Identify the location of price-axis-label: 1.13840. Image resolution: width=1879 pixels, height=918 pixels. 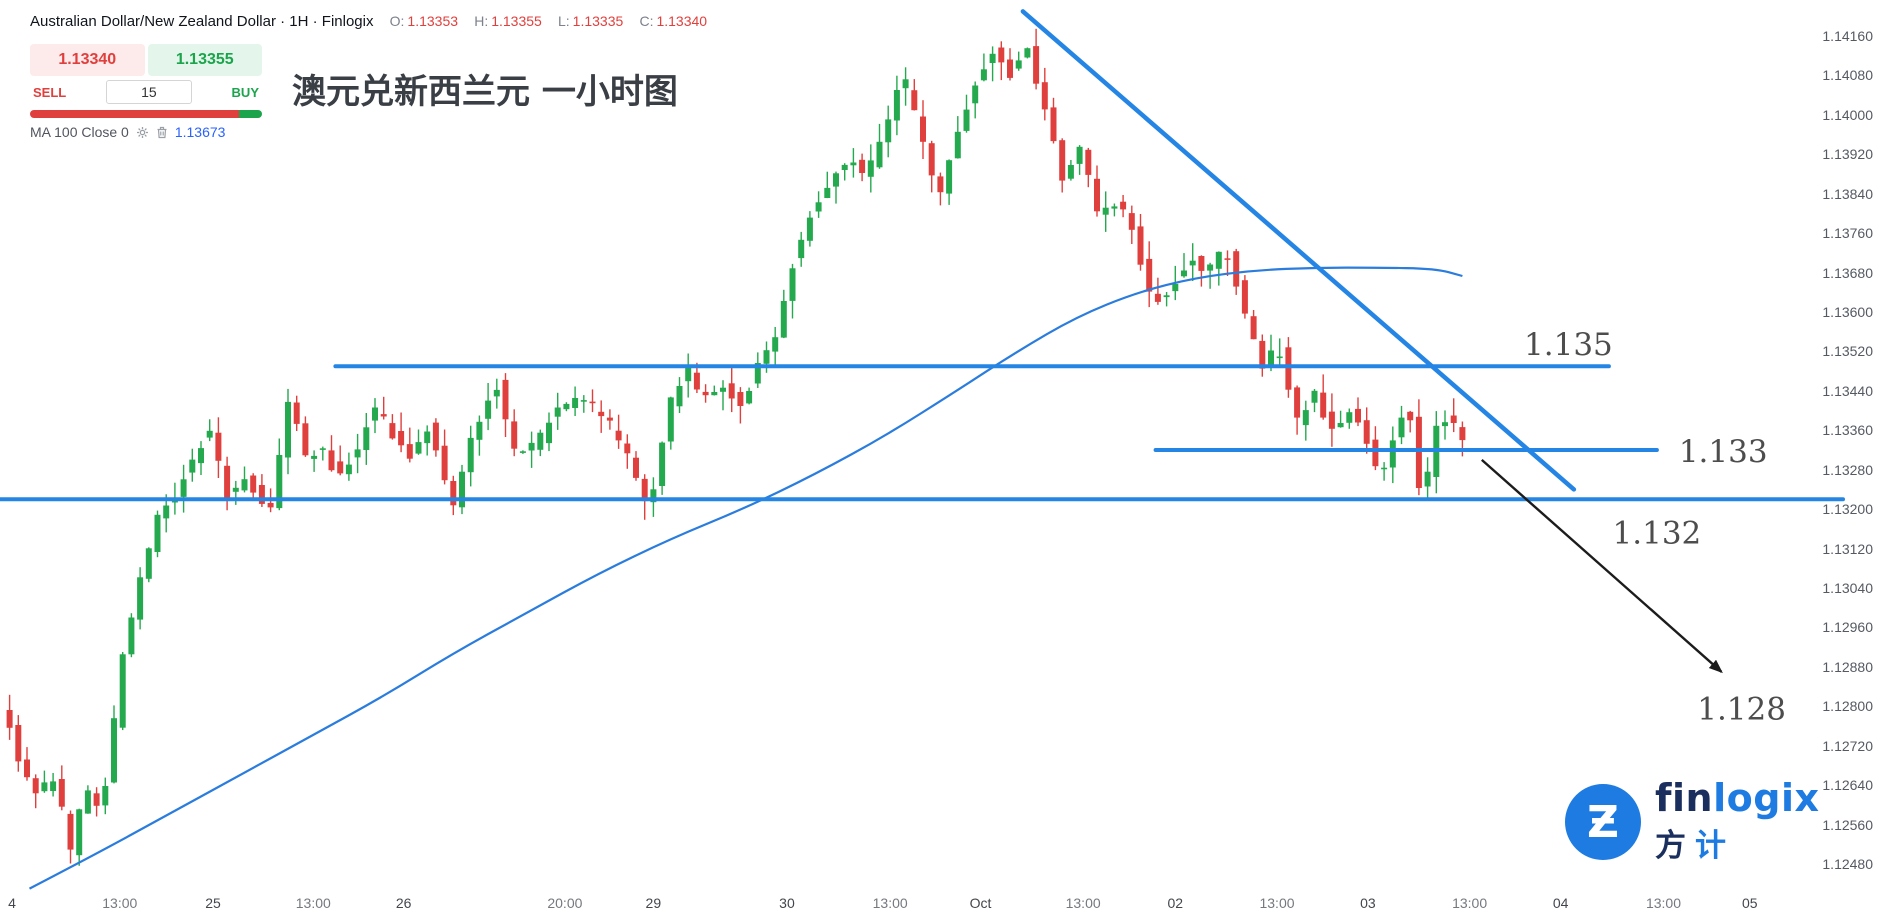
(1847, 193).